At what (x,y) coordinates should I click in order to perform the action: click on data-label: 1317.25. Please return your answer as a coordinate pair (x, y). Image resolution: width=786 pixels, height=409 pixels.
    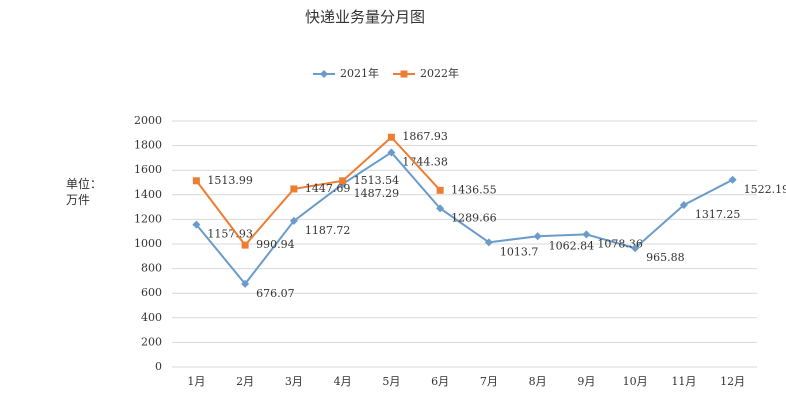
    Looking at the image, I should click on (718, 214).